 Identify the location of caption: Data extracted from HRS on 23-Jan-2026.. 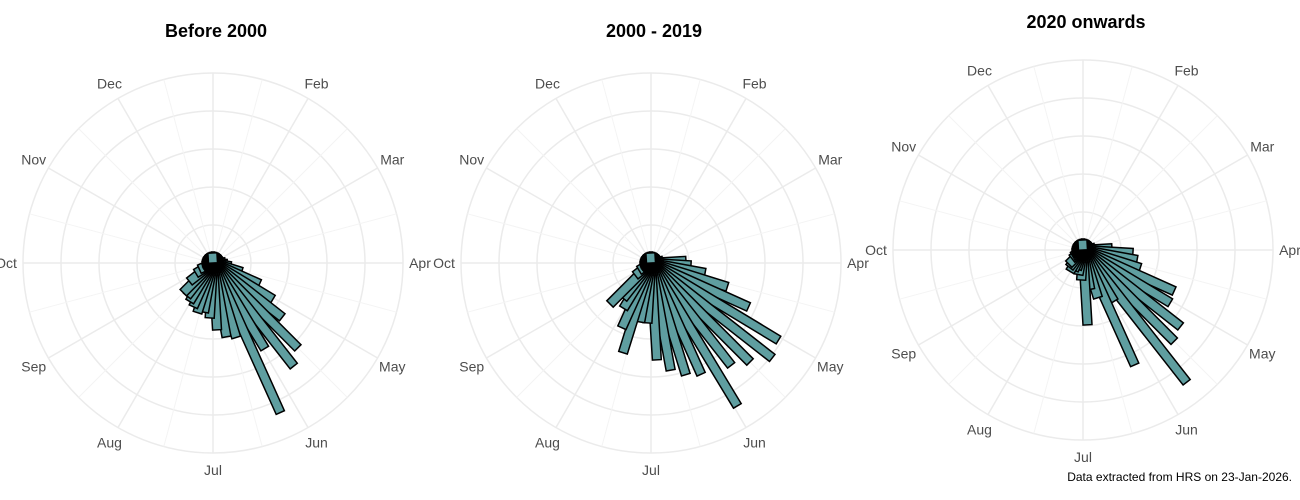
(1179, 477).